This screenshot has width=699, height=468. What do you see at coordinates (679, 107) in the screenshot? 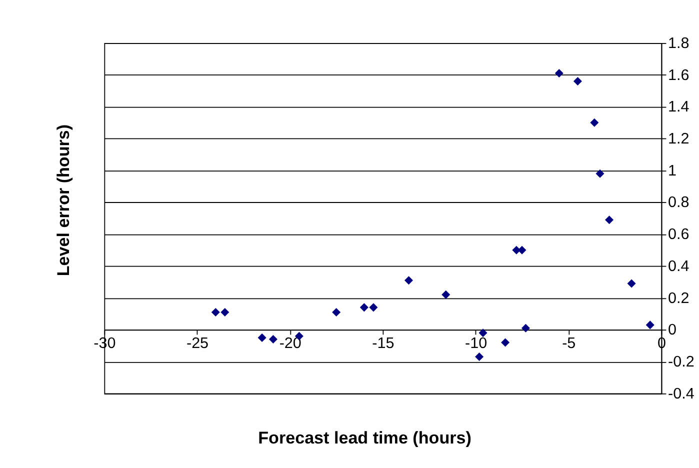
I see `y-tick-label: 1.4` at bounding box center [679, 107].